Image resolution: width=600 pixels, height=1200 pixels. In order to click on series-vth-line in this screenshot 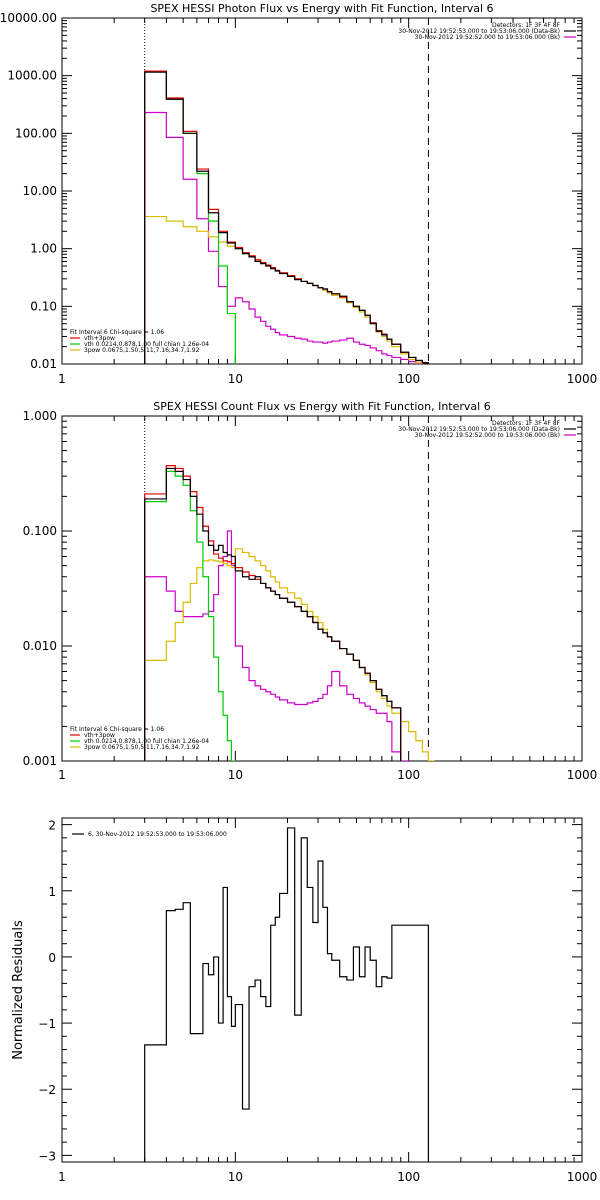, I will do `click(190, 615)`.